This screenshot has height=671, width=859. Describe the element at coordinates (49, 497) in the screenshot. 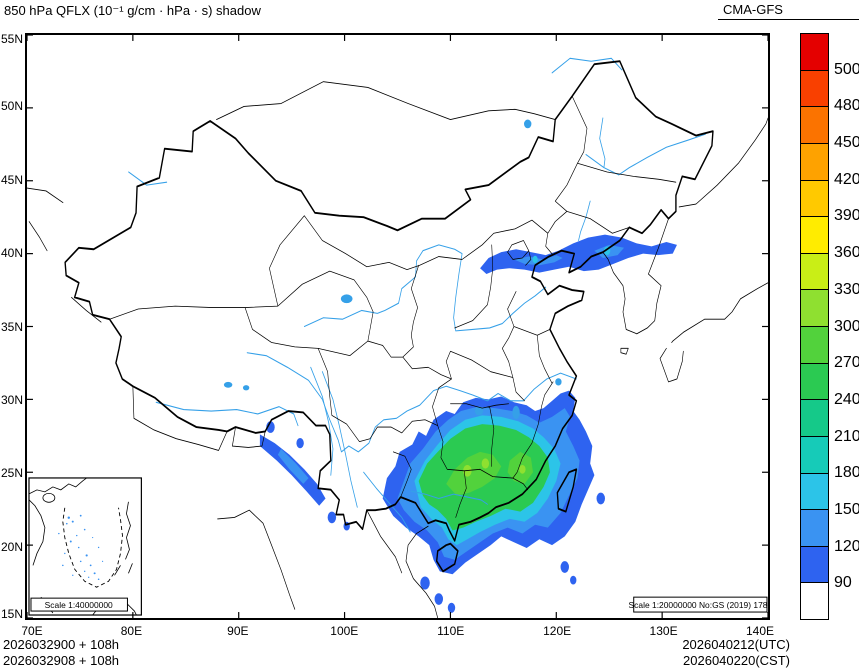

I see `inset-hainan-island` at that location.